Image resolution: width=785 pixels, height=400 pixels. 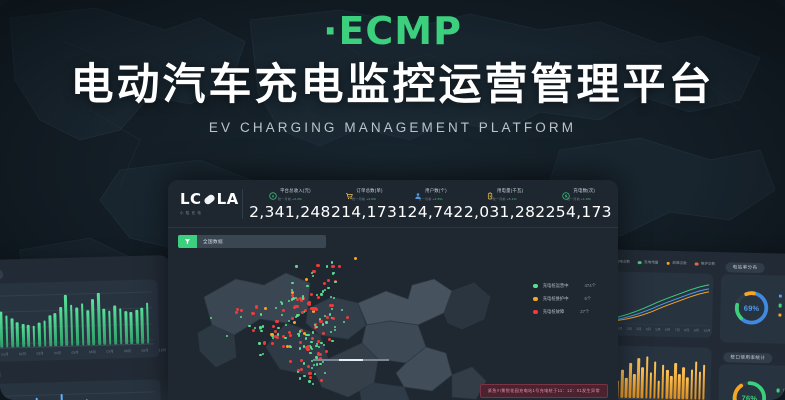 What do you see at coordinates (392, 128) in the screenshot?
I see `page-subtitle: EV CHARGING MANAGEMENT PLATFORM` at bounding box center [392, 128].